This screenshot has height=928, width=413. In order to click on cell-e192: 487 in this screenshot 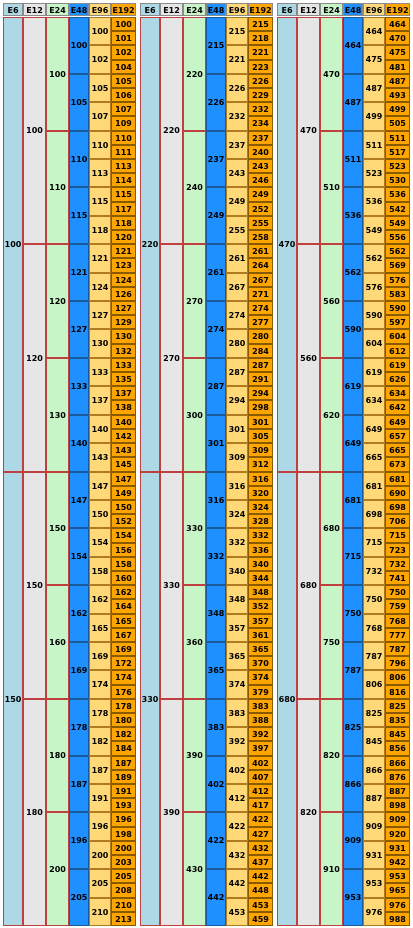, I will do `click(397, 81)`.